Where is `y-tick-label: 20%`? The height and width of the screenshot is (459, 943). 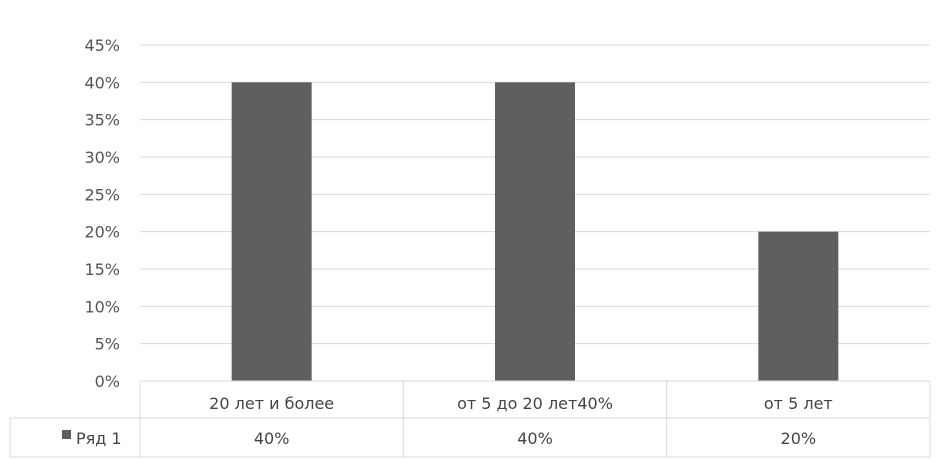
y-tick-label: 20% is located at coordinates (102, 232).